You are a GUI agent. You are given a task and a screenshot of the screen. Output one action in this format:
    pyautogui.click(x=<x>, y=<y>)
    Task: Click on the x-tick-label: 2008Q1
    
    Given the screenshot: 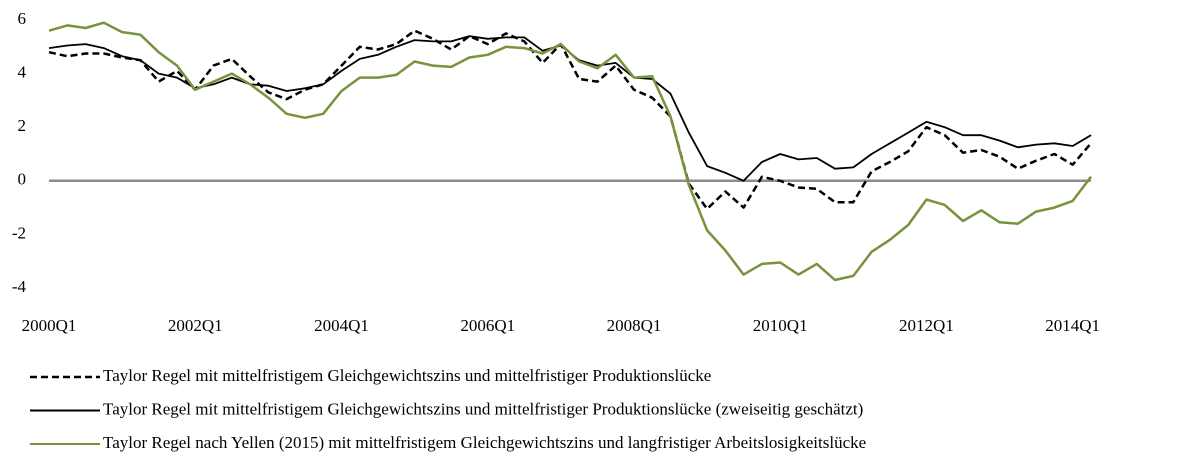 What is the action you would take?
    pyautogui.click(x=634, y=325)
    